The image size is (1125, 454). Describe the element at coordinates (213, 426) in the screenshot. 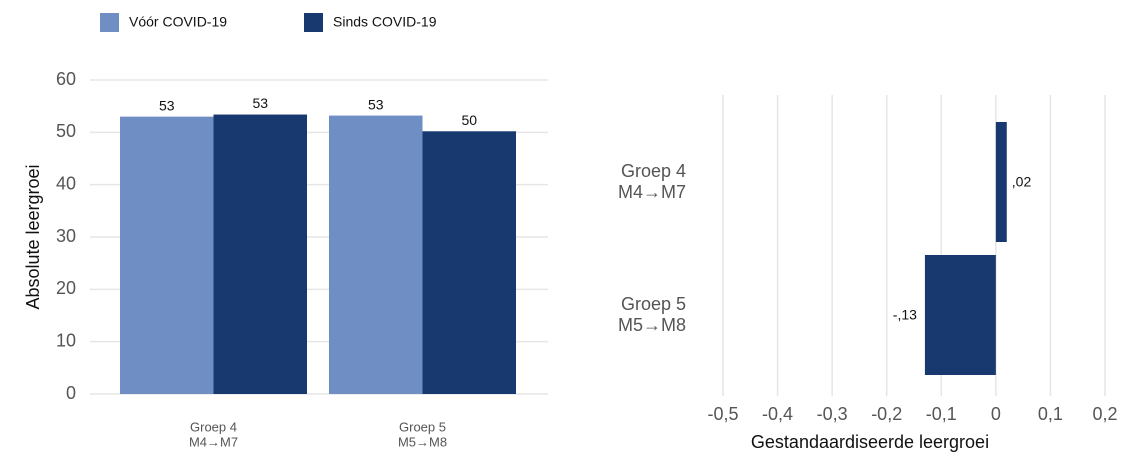

I see `x-tick-label: Groep 4` at that location.